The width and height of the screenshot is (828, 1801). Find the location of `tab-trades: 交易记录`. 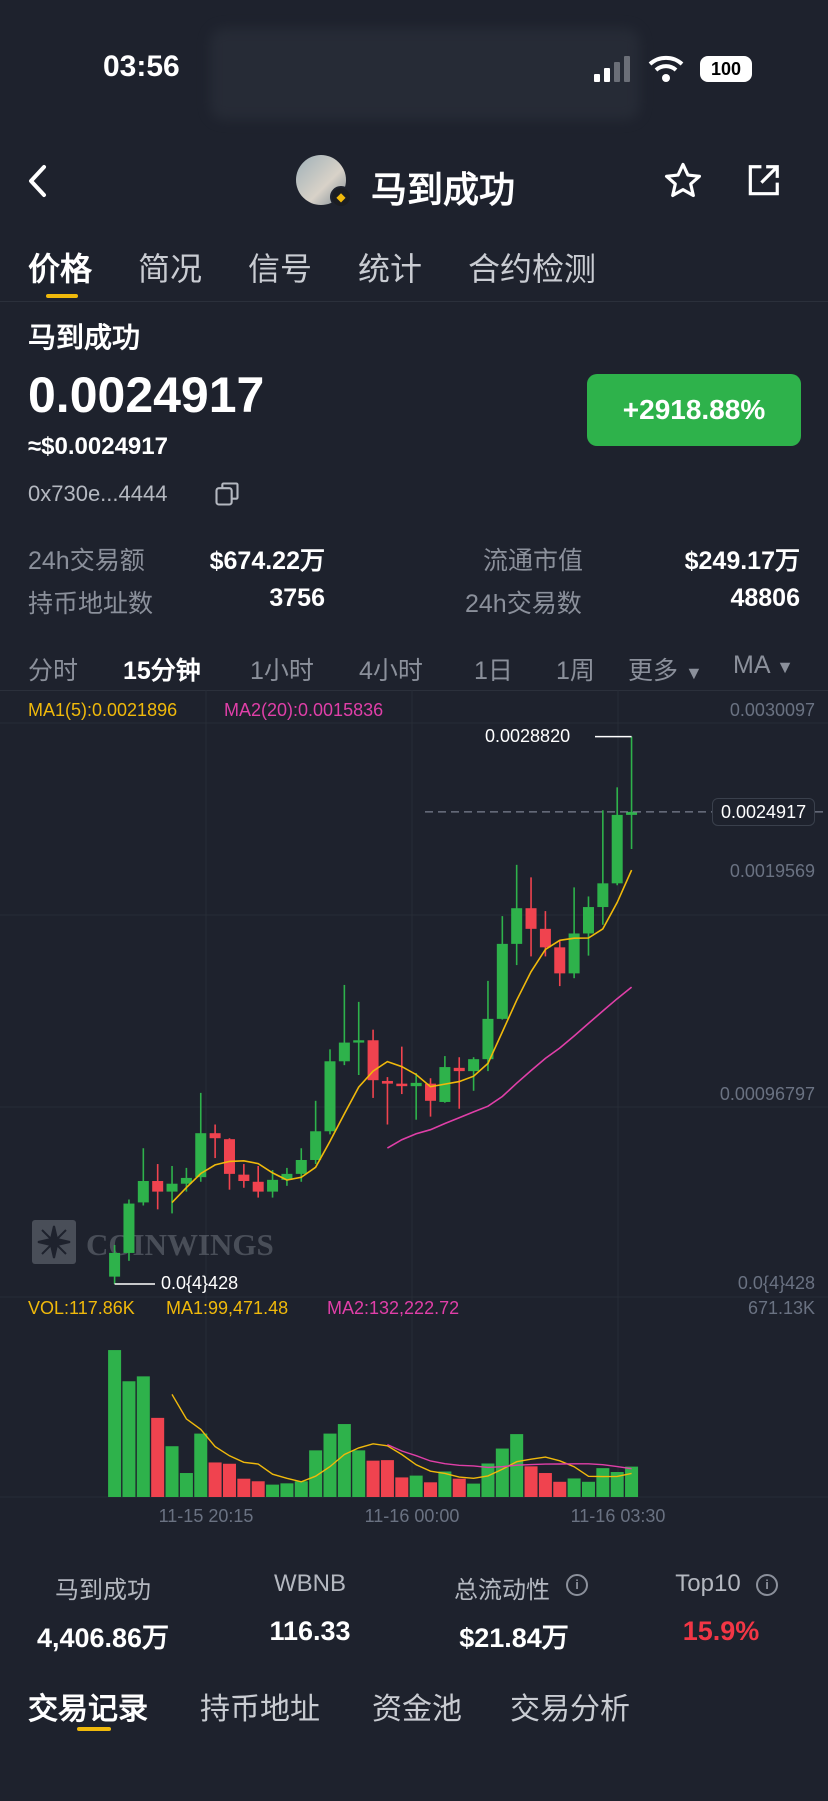

tab-trades: 交易记录 is located at coordinates (88, 1709).